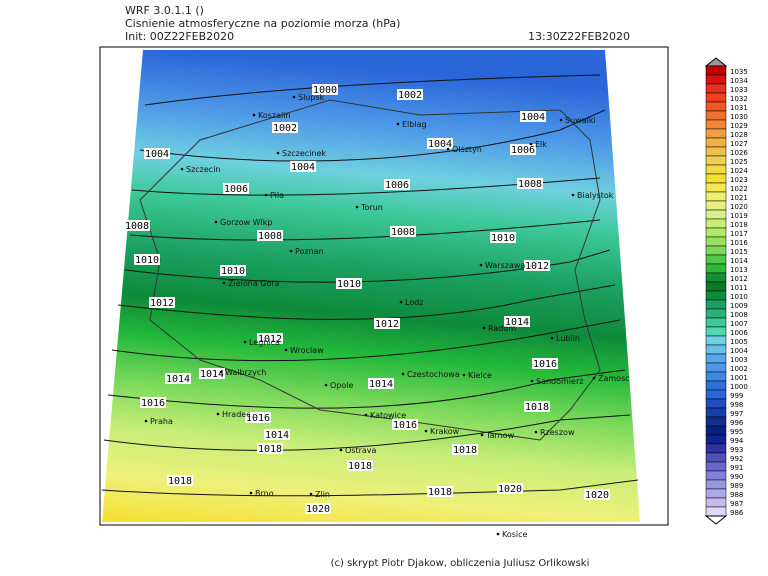  I want to click on city-label: Brno, so click(264, 493).